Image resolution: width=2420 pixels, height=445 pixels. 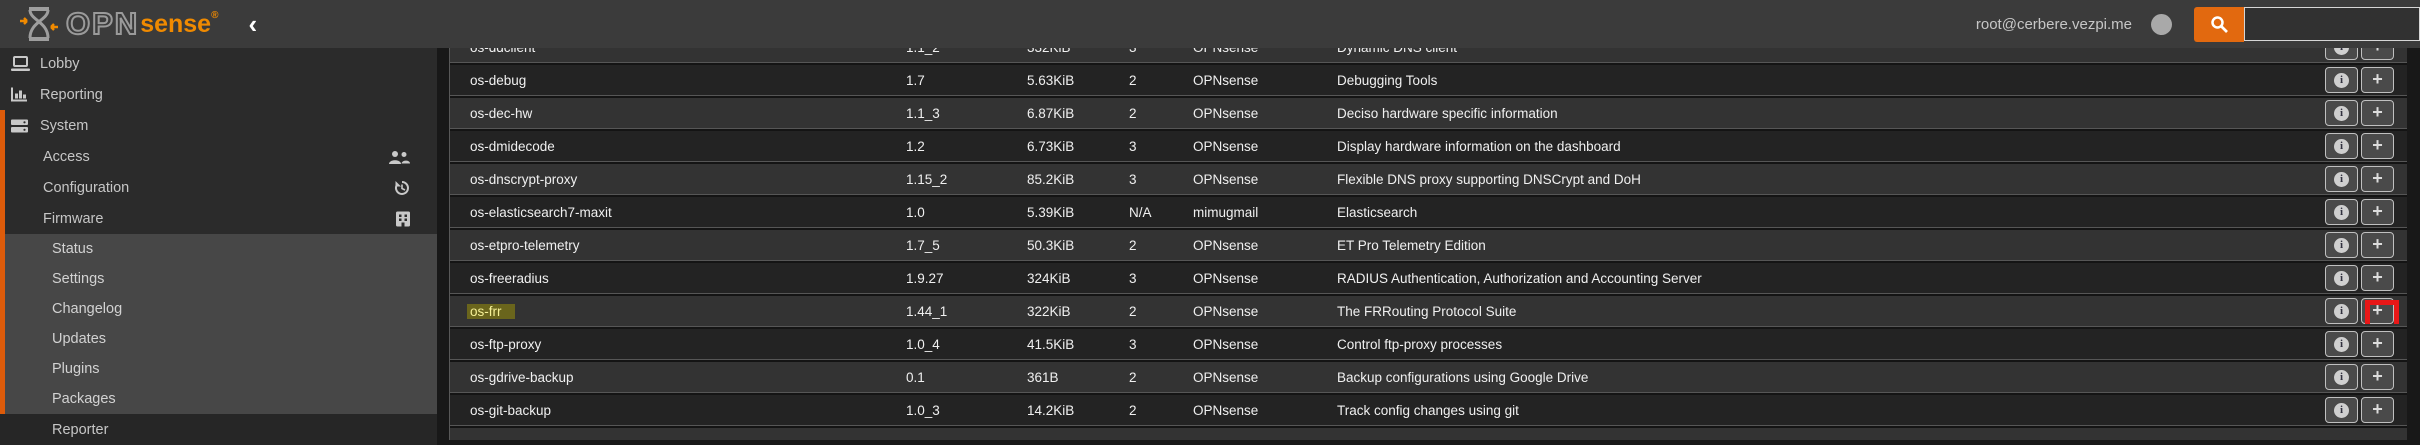 I want to click on plugin-name: os-ddclient, so click(x=502, y=51).